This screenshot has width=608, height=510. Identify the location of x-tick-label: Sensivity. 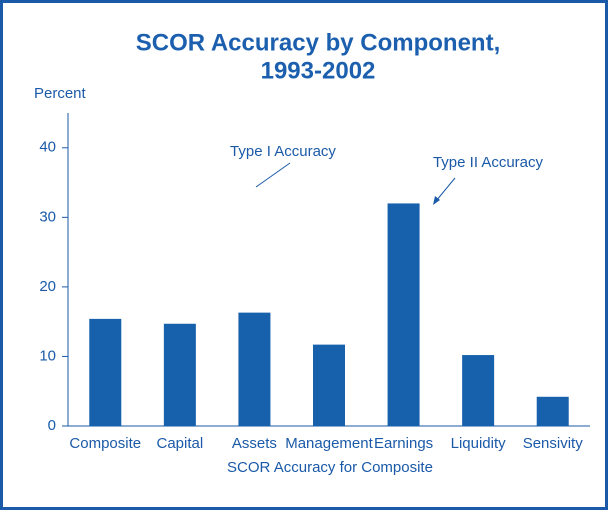
(553, 443).